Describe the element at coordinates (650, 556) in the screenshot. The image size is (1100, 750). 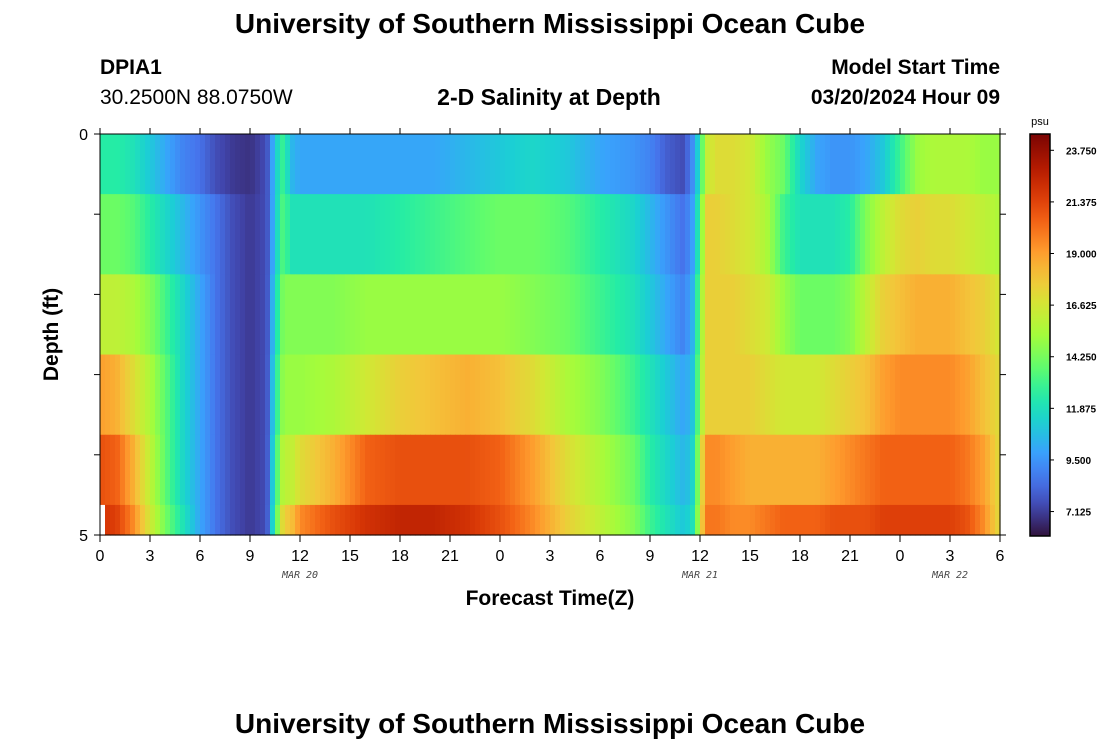
I see `x-tick-label: 9` at that location.